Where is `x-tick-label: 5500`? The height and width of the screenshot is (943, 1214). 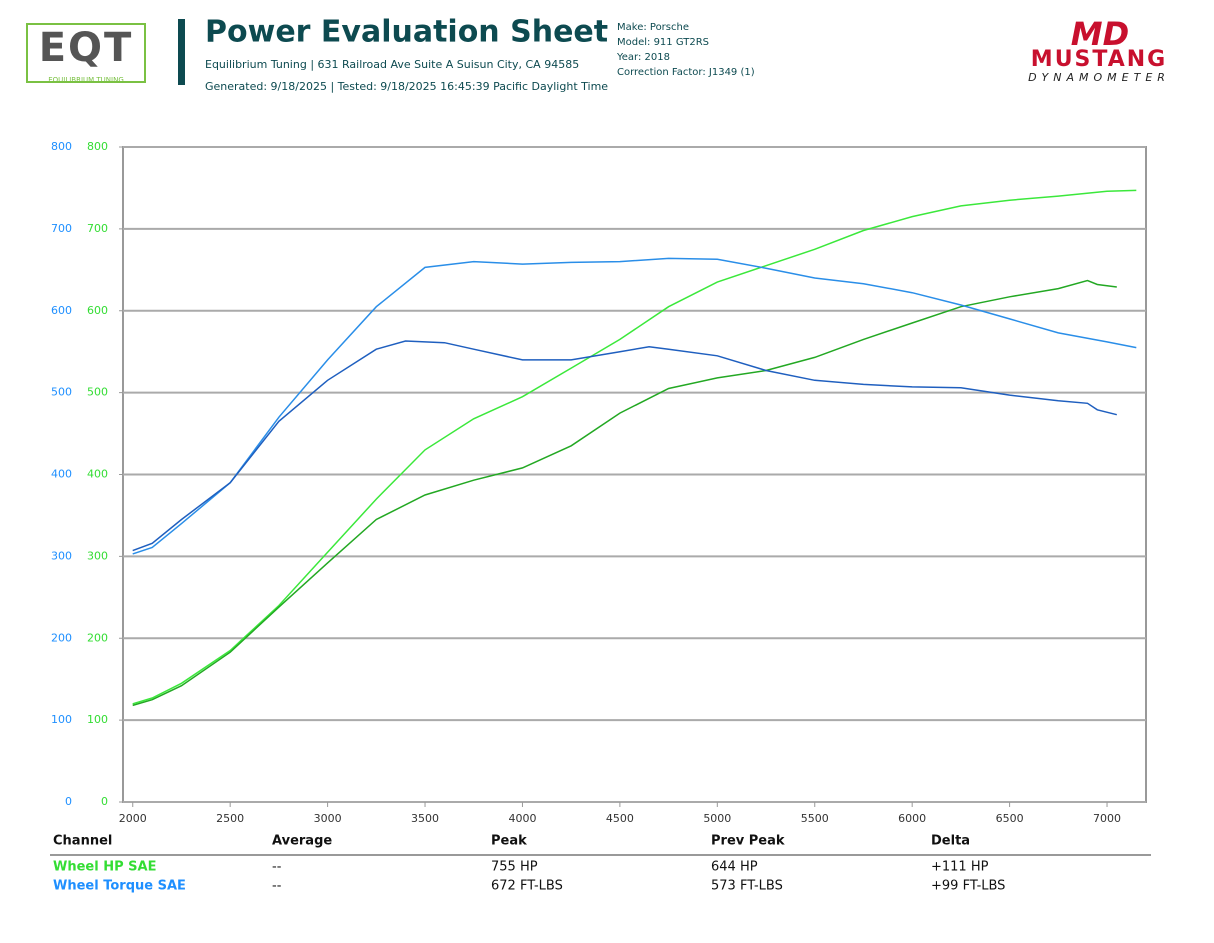
x-tick-label: 5500 is located at coordinates (815, 818).